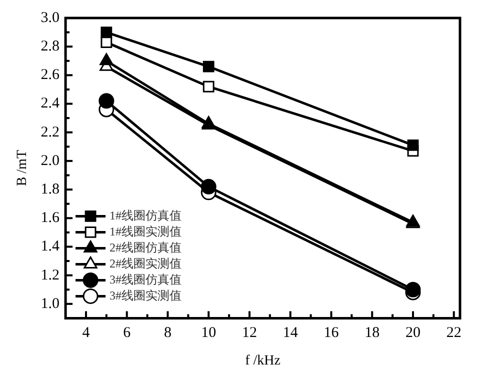 The image size is (500, 377). I want to click on x-tick-label: 18, so click(372, 333).